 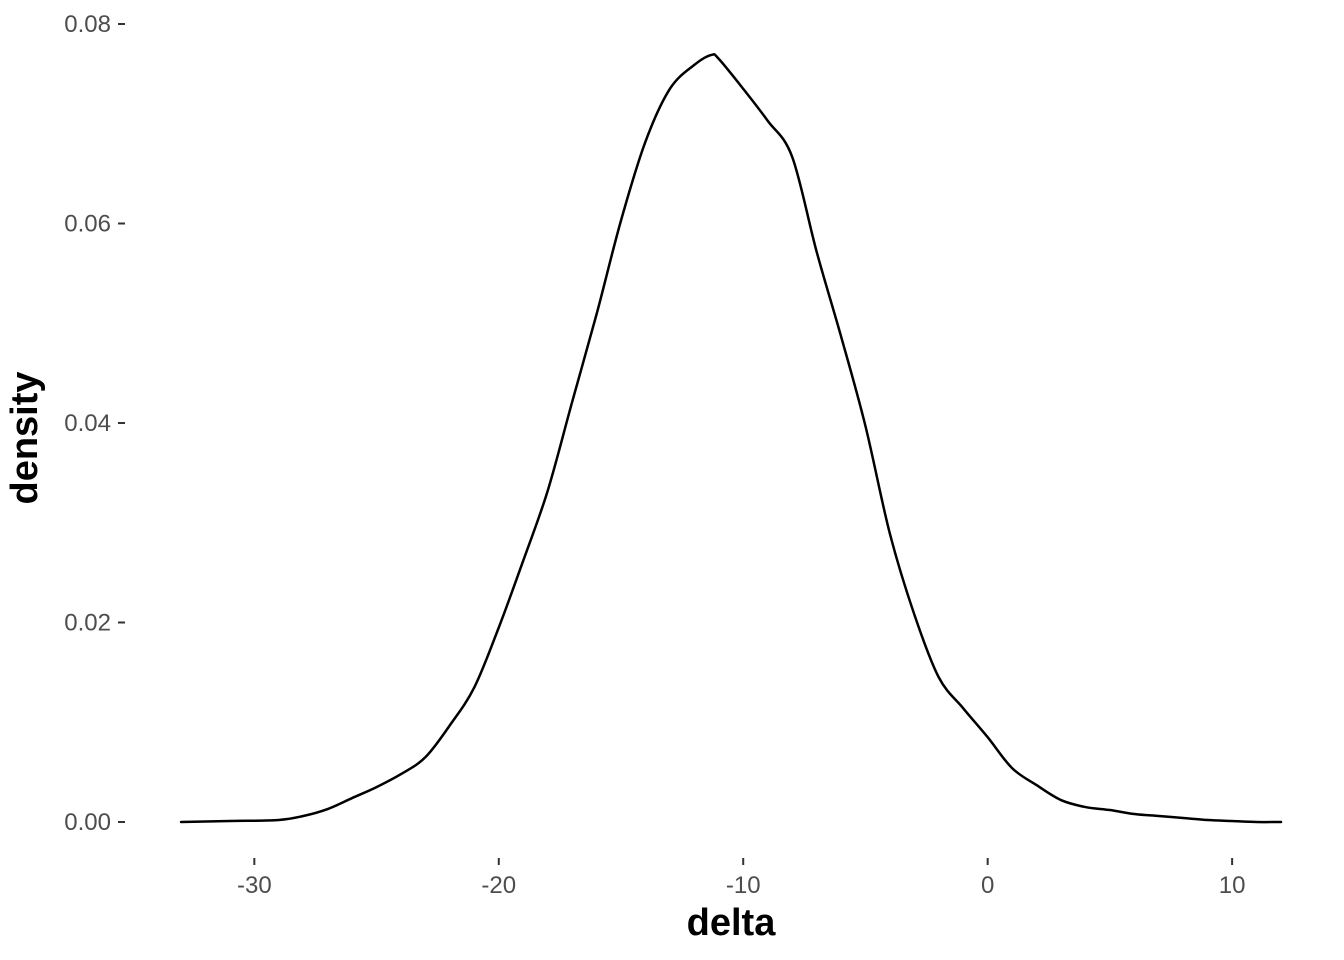 What do you see at coordinates (25, 437) in the screenshot?
I see `y-axis-title: density` at bounding box center [25, 437].